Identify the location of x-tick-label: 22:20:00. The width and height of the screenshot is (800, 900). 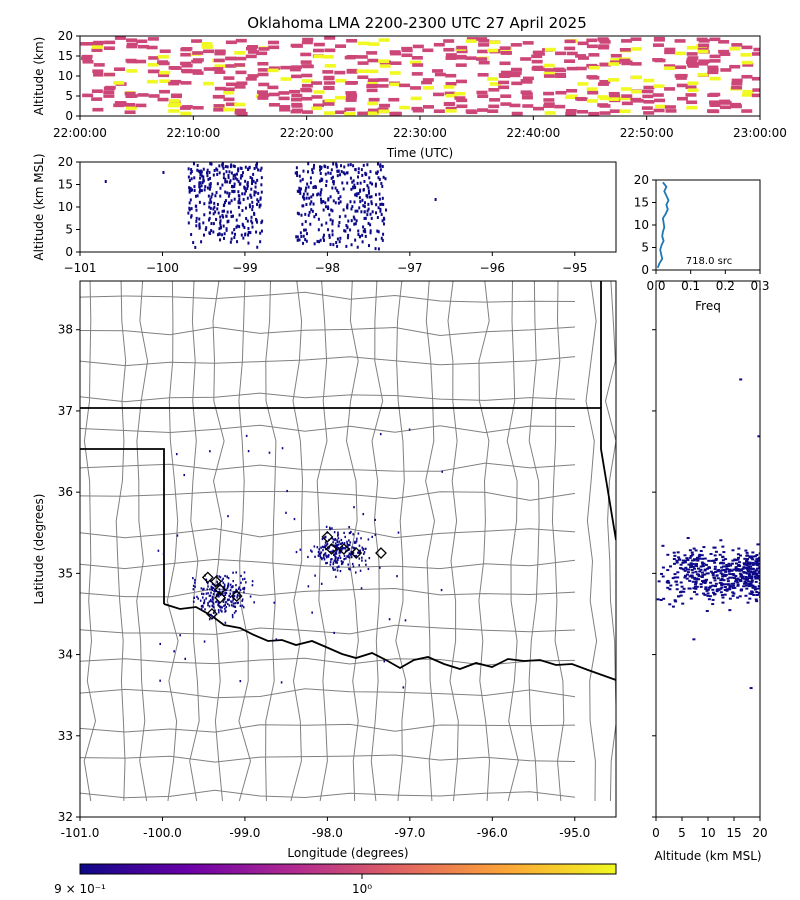
(307, 133).